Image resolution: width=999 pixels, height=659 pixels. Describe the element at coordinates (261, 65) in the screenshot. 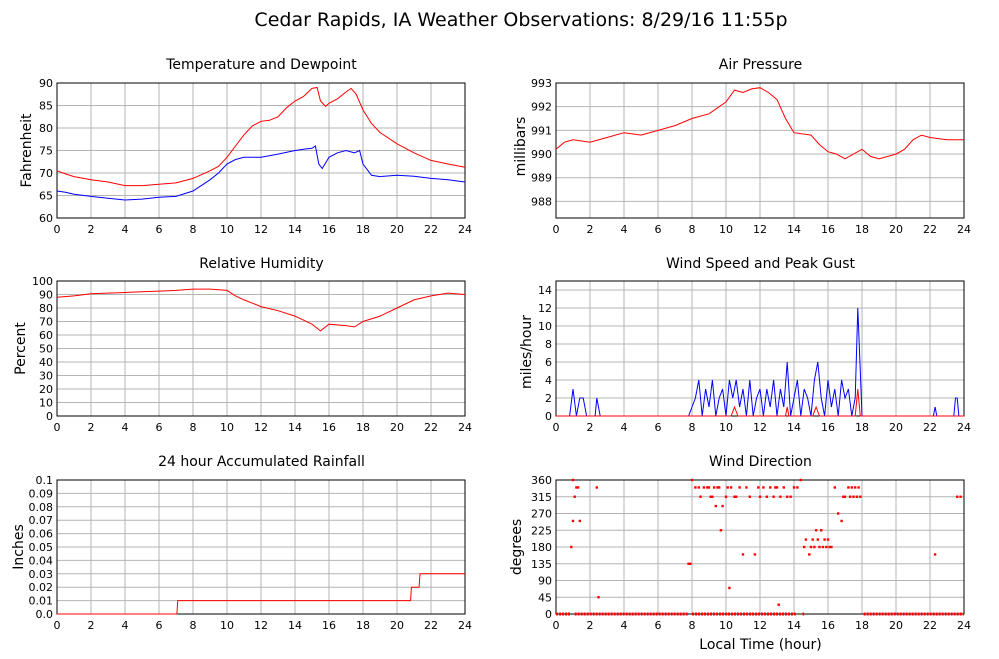

I see `panel-title: Temperature and Dewpoint` at that location.